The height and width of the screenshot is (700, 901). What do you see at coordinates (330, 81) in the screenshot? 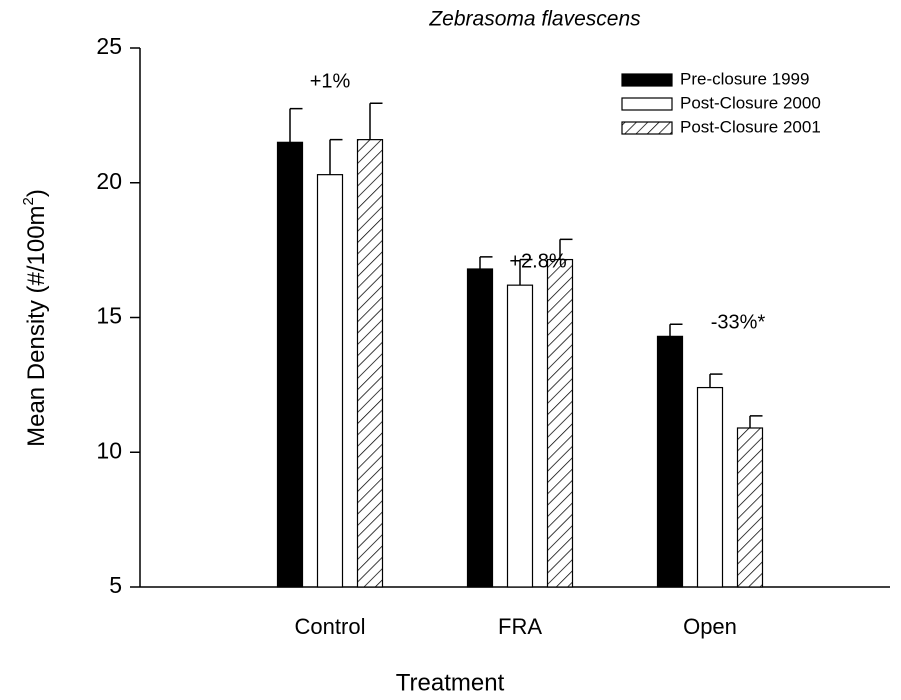
I see `annotation: +1%` at bounding box center [330, 81].